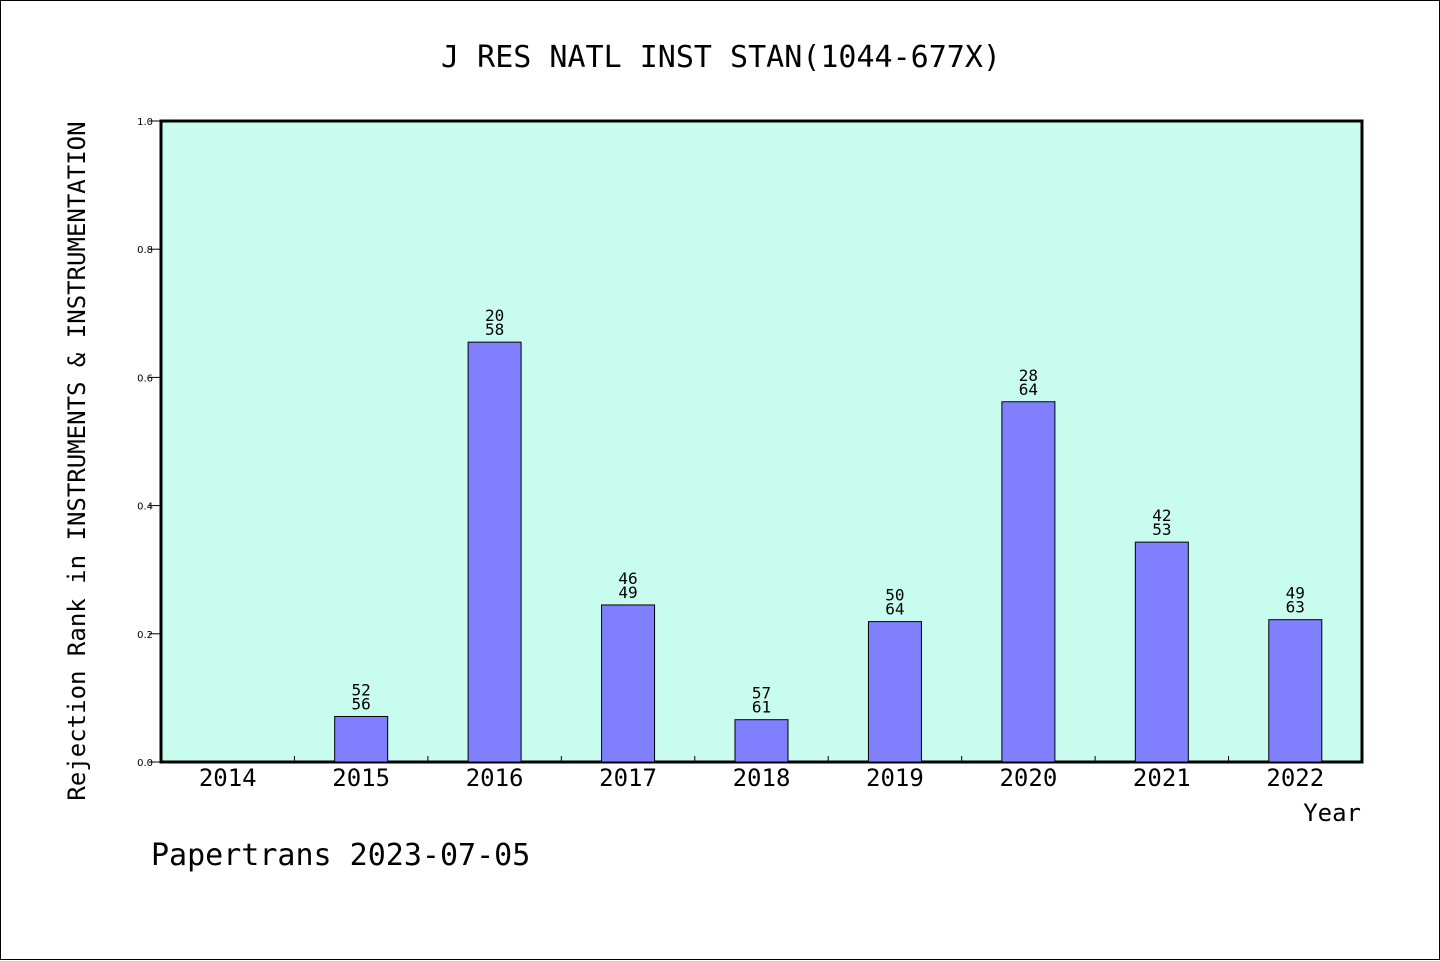 The width and height of the screenshot is (1440, 961). What do you see at coordinates (361, 703) in the screenshot?
I see `bar-label-2015-2: 56` at bounding box center [361, 703].